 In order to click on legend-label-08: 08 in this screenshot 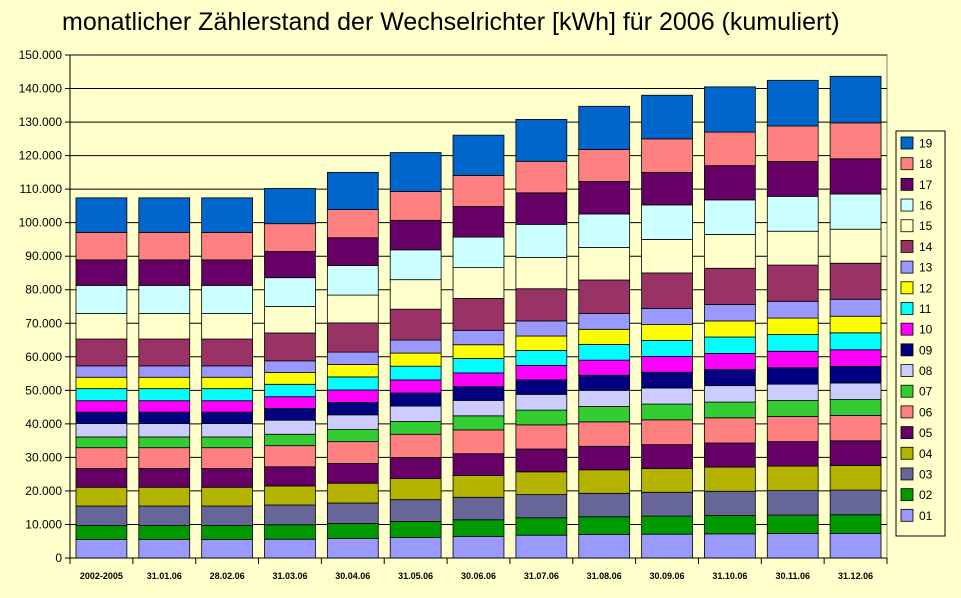, I will do `click(926, 371)`.